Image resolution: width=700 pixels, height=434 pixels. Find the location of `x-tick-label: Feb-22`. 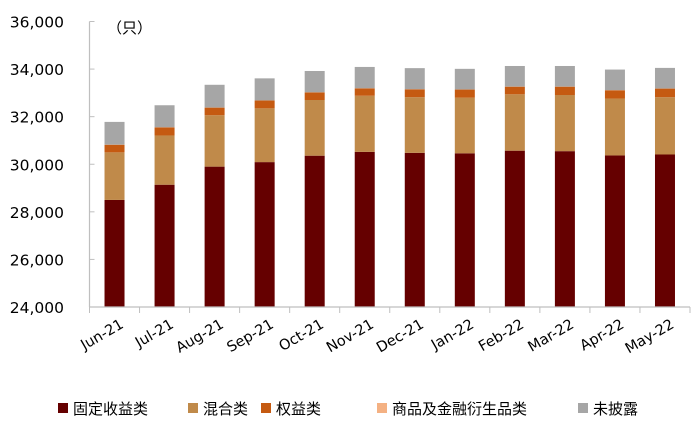

x-tick-label: Feb-22 is located at coordinates (501, 336).